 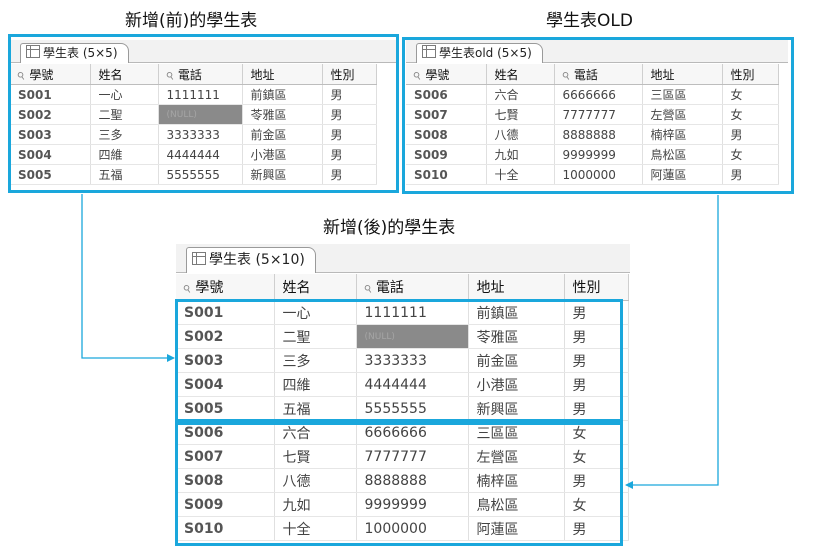 I want to click on cell-phone: (NULL), so click(x=412, y=336).